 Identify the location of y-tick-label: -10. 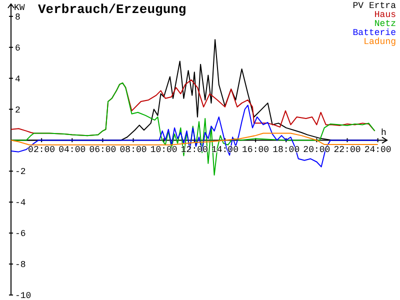
(23, 295).